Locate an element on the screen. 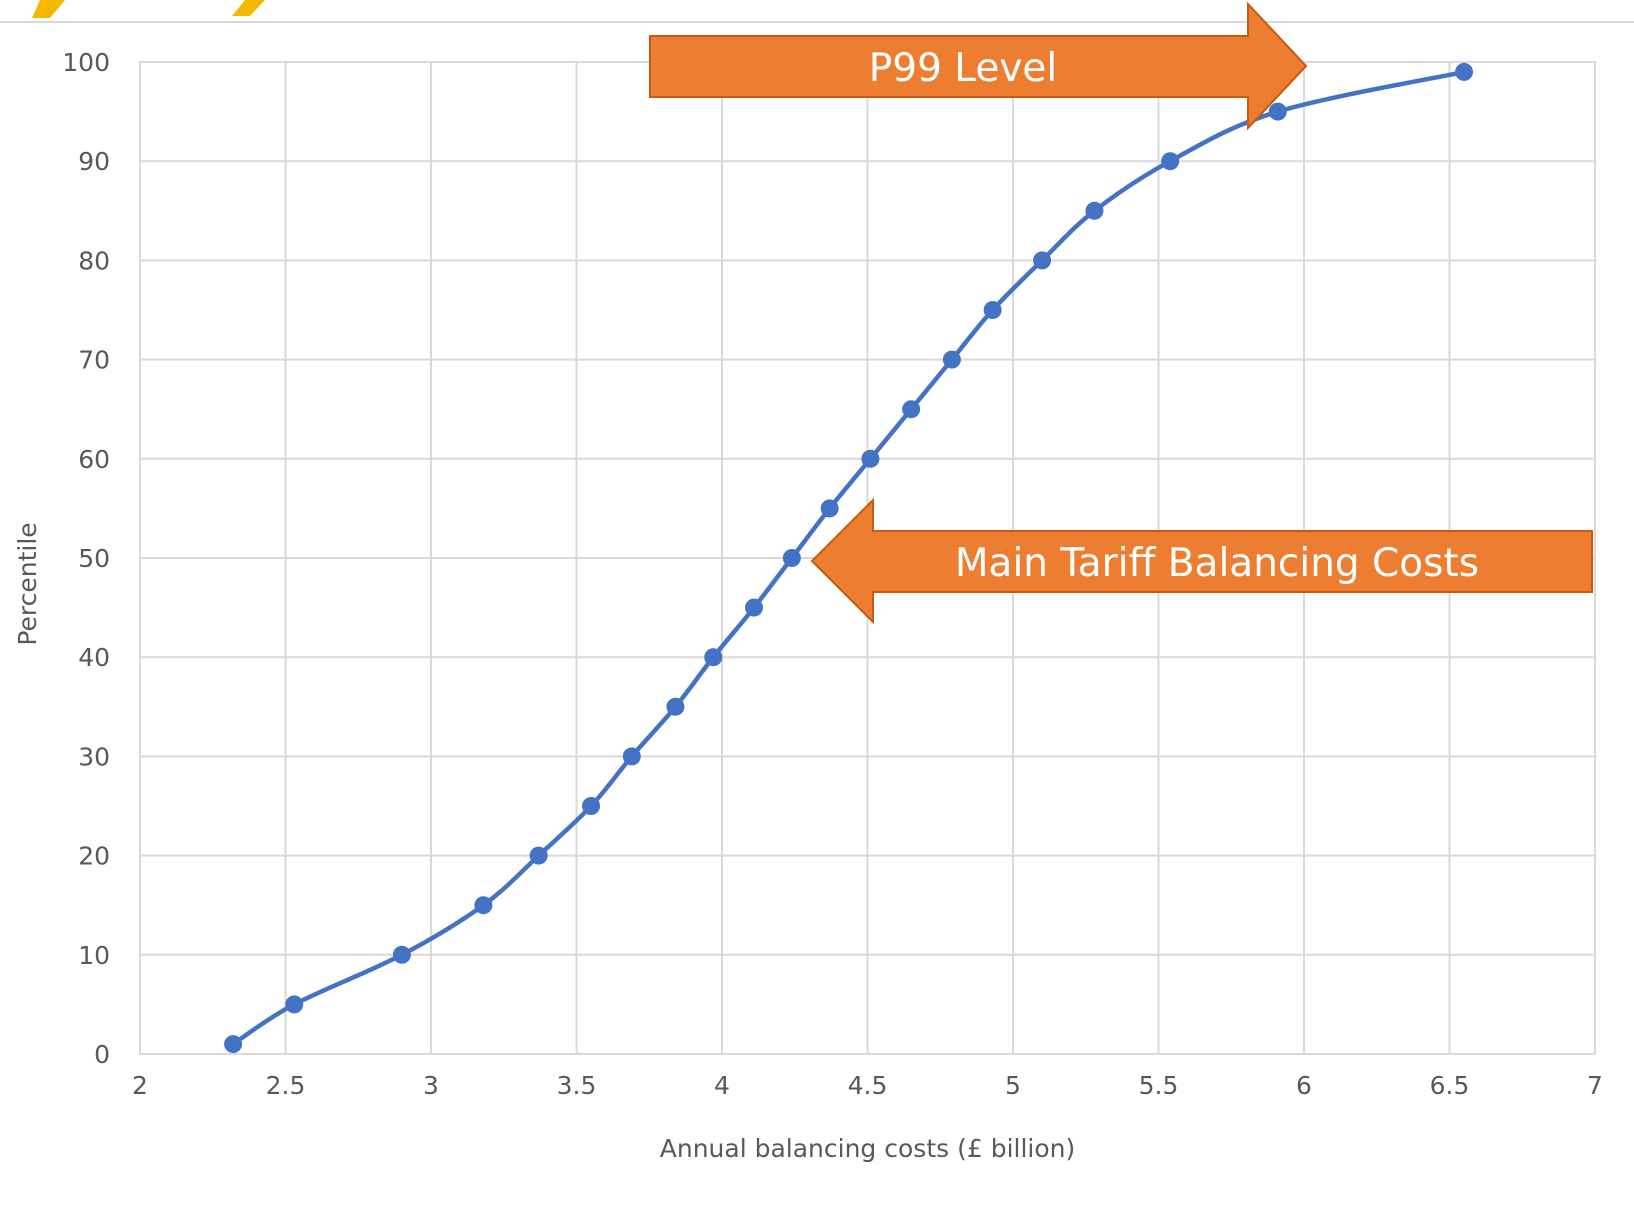  y-tick-label: 80 is located at coordinates (94, 260).